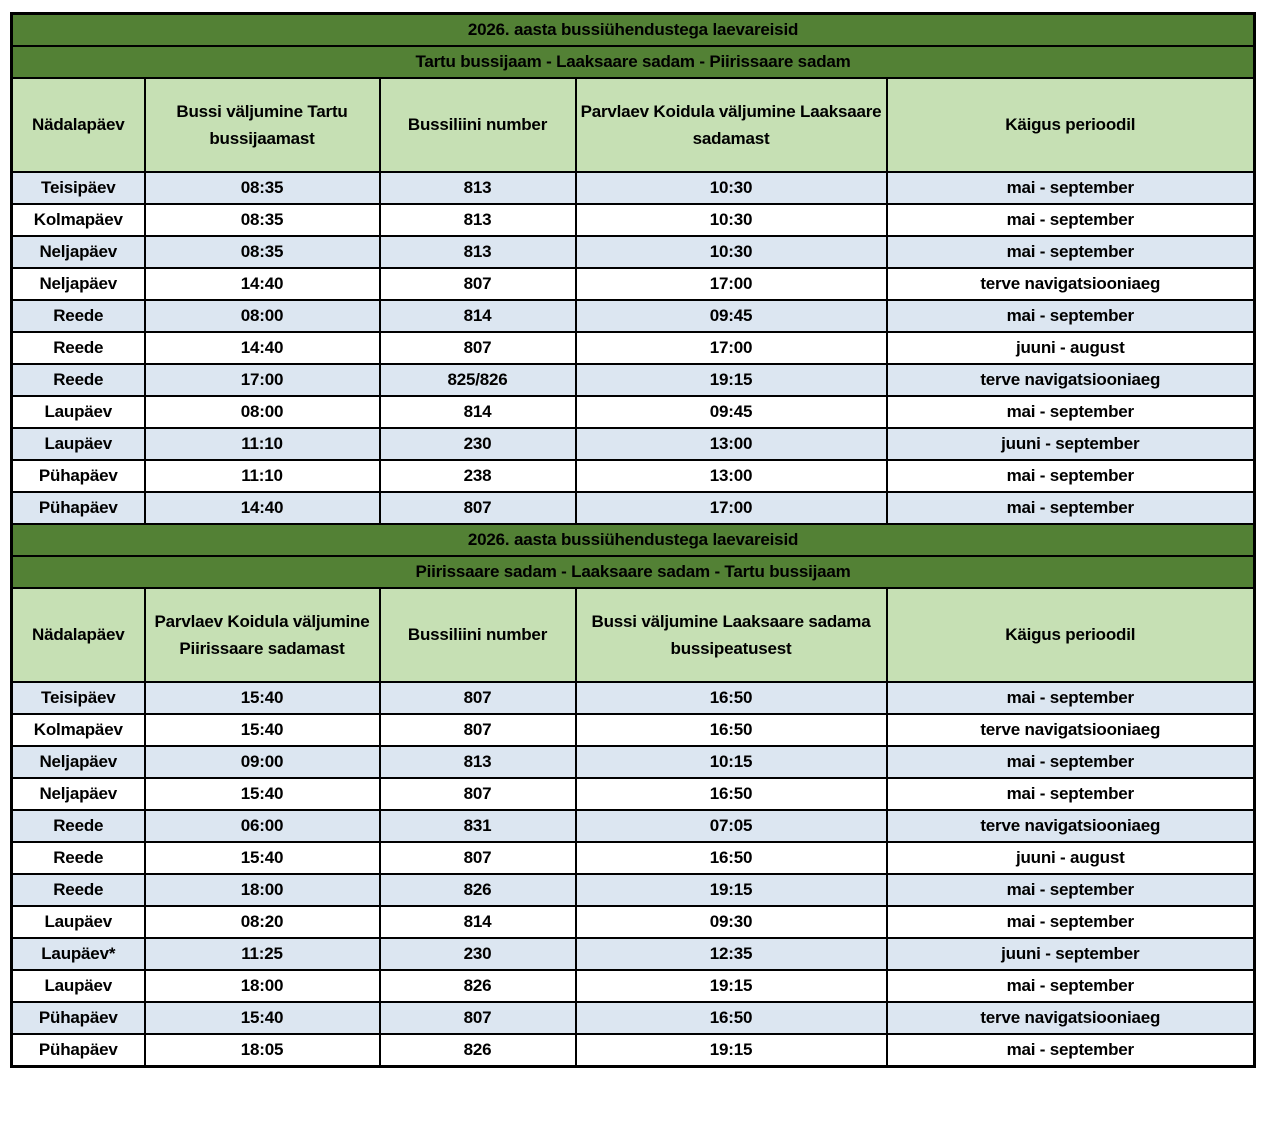 The height and width of the screenshot is (1135, 1262). What do you see at coordinates (262, 890) in the screenshot?
I see `departure-time-cell: 18:00` at bounding box center [262, 890].